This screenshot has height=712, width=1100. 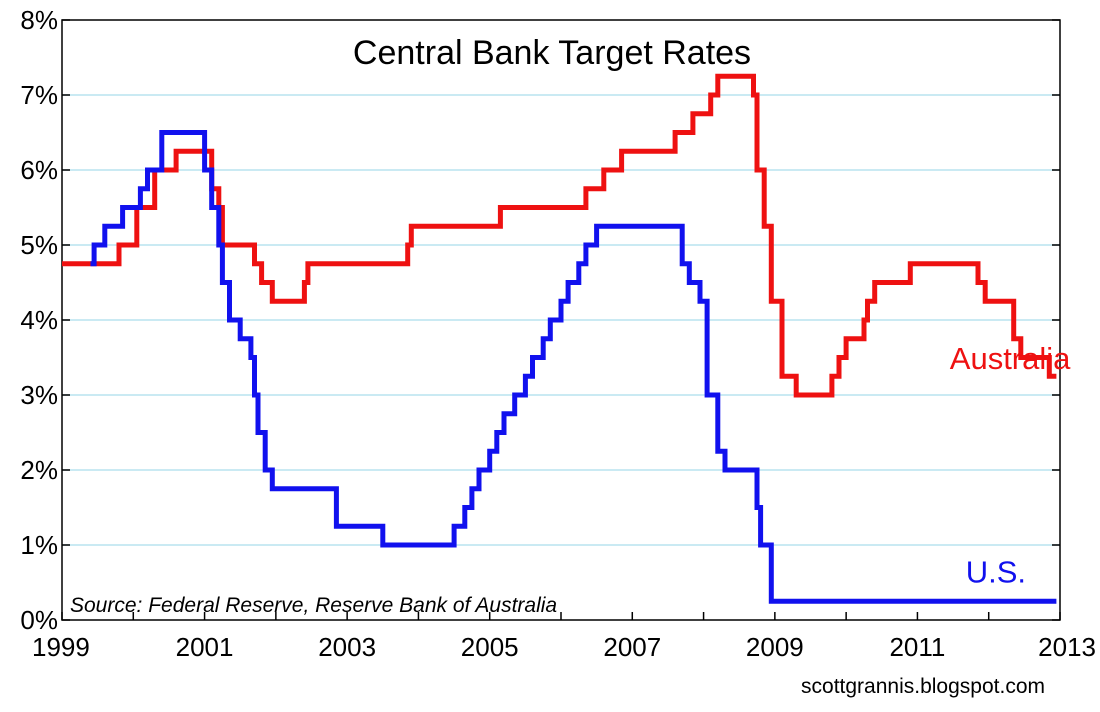 I want to click on y-tick-label: 0%, so click(x=39, y=620).